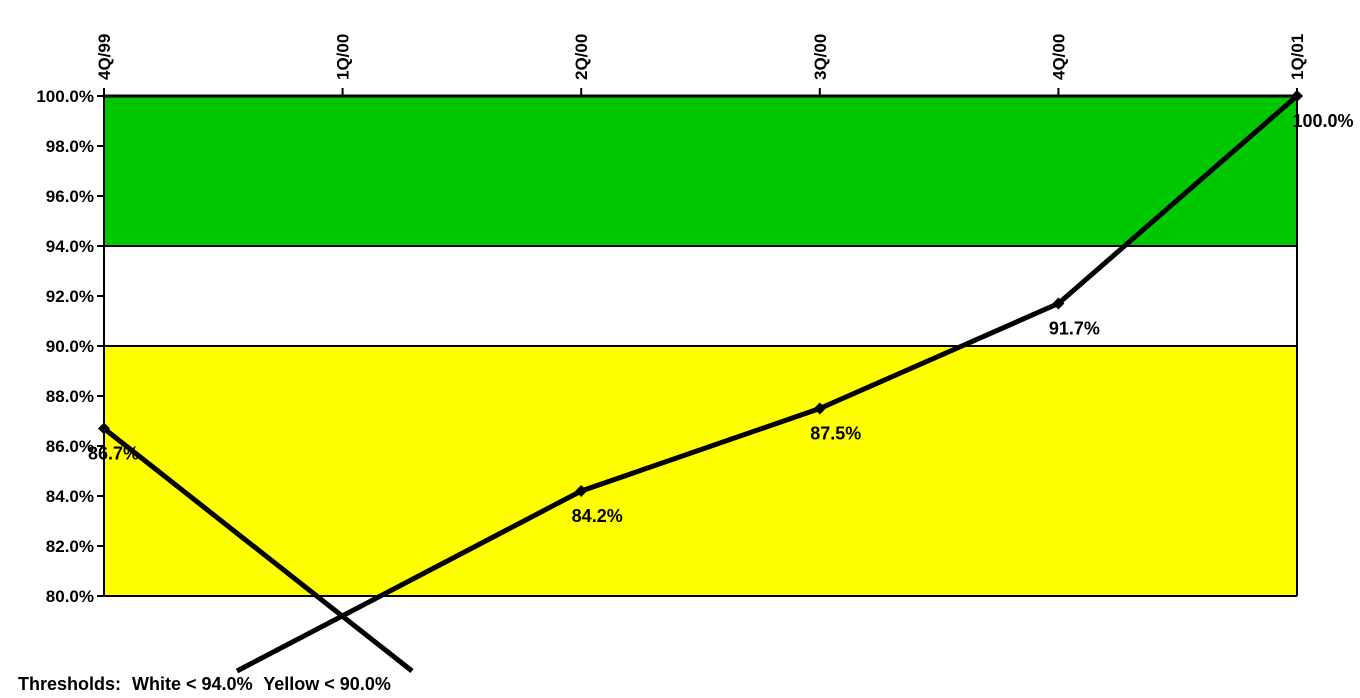  What do you see at coordinates (70, 396) in the screenshot?
I see `y-tick-label: 88.0%` at bounding box center [70, 396].